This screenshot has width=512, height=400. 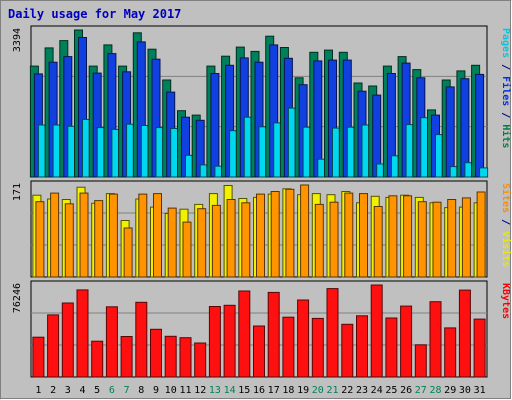 What do you see at coordinates (53, 390) in the screenshot?
I see `x-tick-label-day-2: 2` at bounding box center [53, 390].